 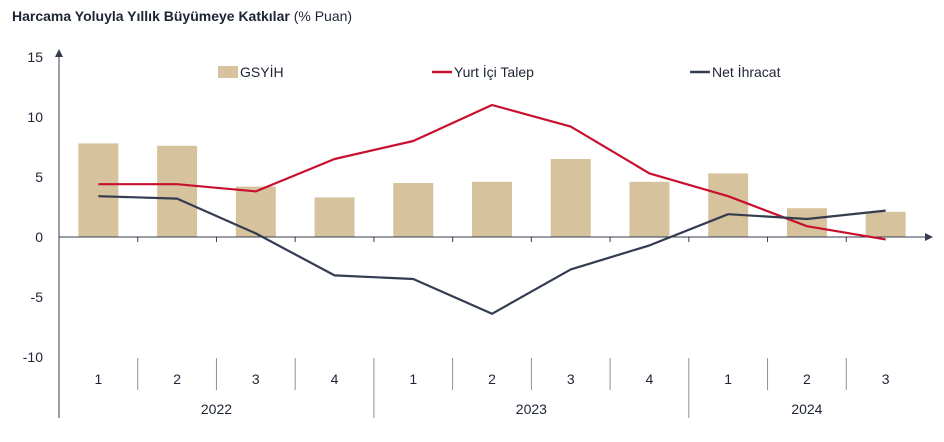 I want to click on year-label: 2024, so click(x=806, y=409).